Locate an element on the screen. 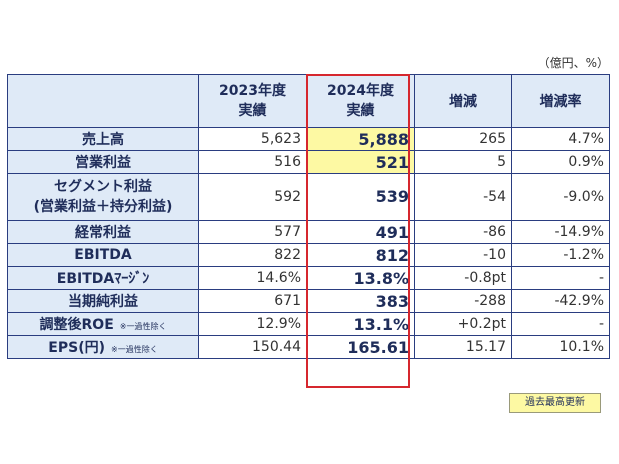  row-label-subtext: (営業利益＋持分利益) is located at coordinates (103, 207).